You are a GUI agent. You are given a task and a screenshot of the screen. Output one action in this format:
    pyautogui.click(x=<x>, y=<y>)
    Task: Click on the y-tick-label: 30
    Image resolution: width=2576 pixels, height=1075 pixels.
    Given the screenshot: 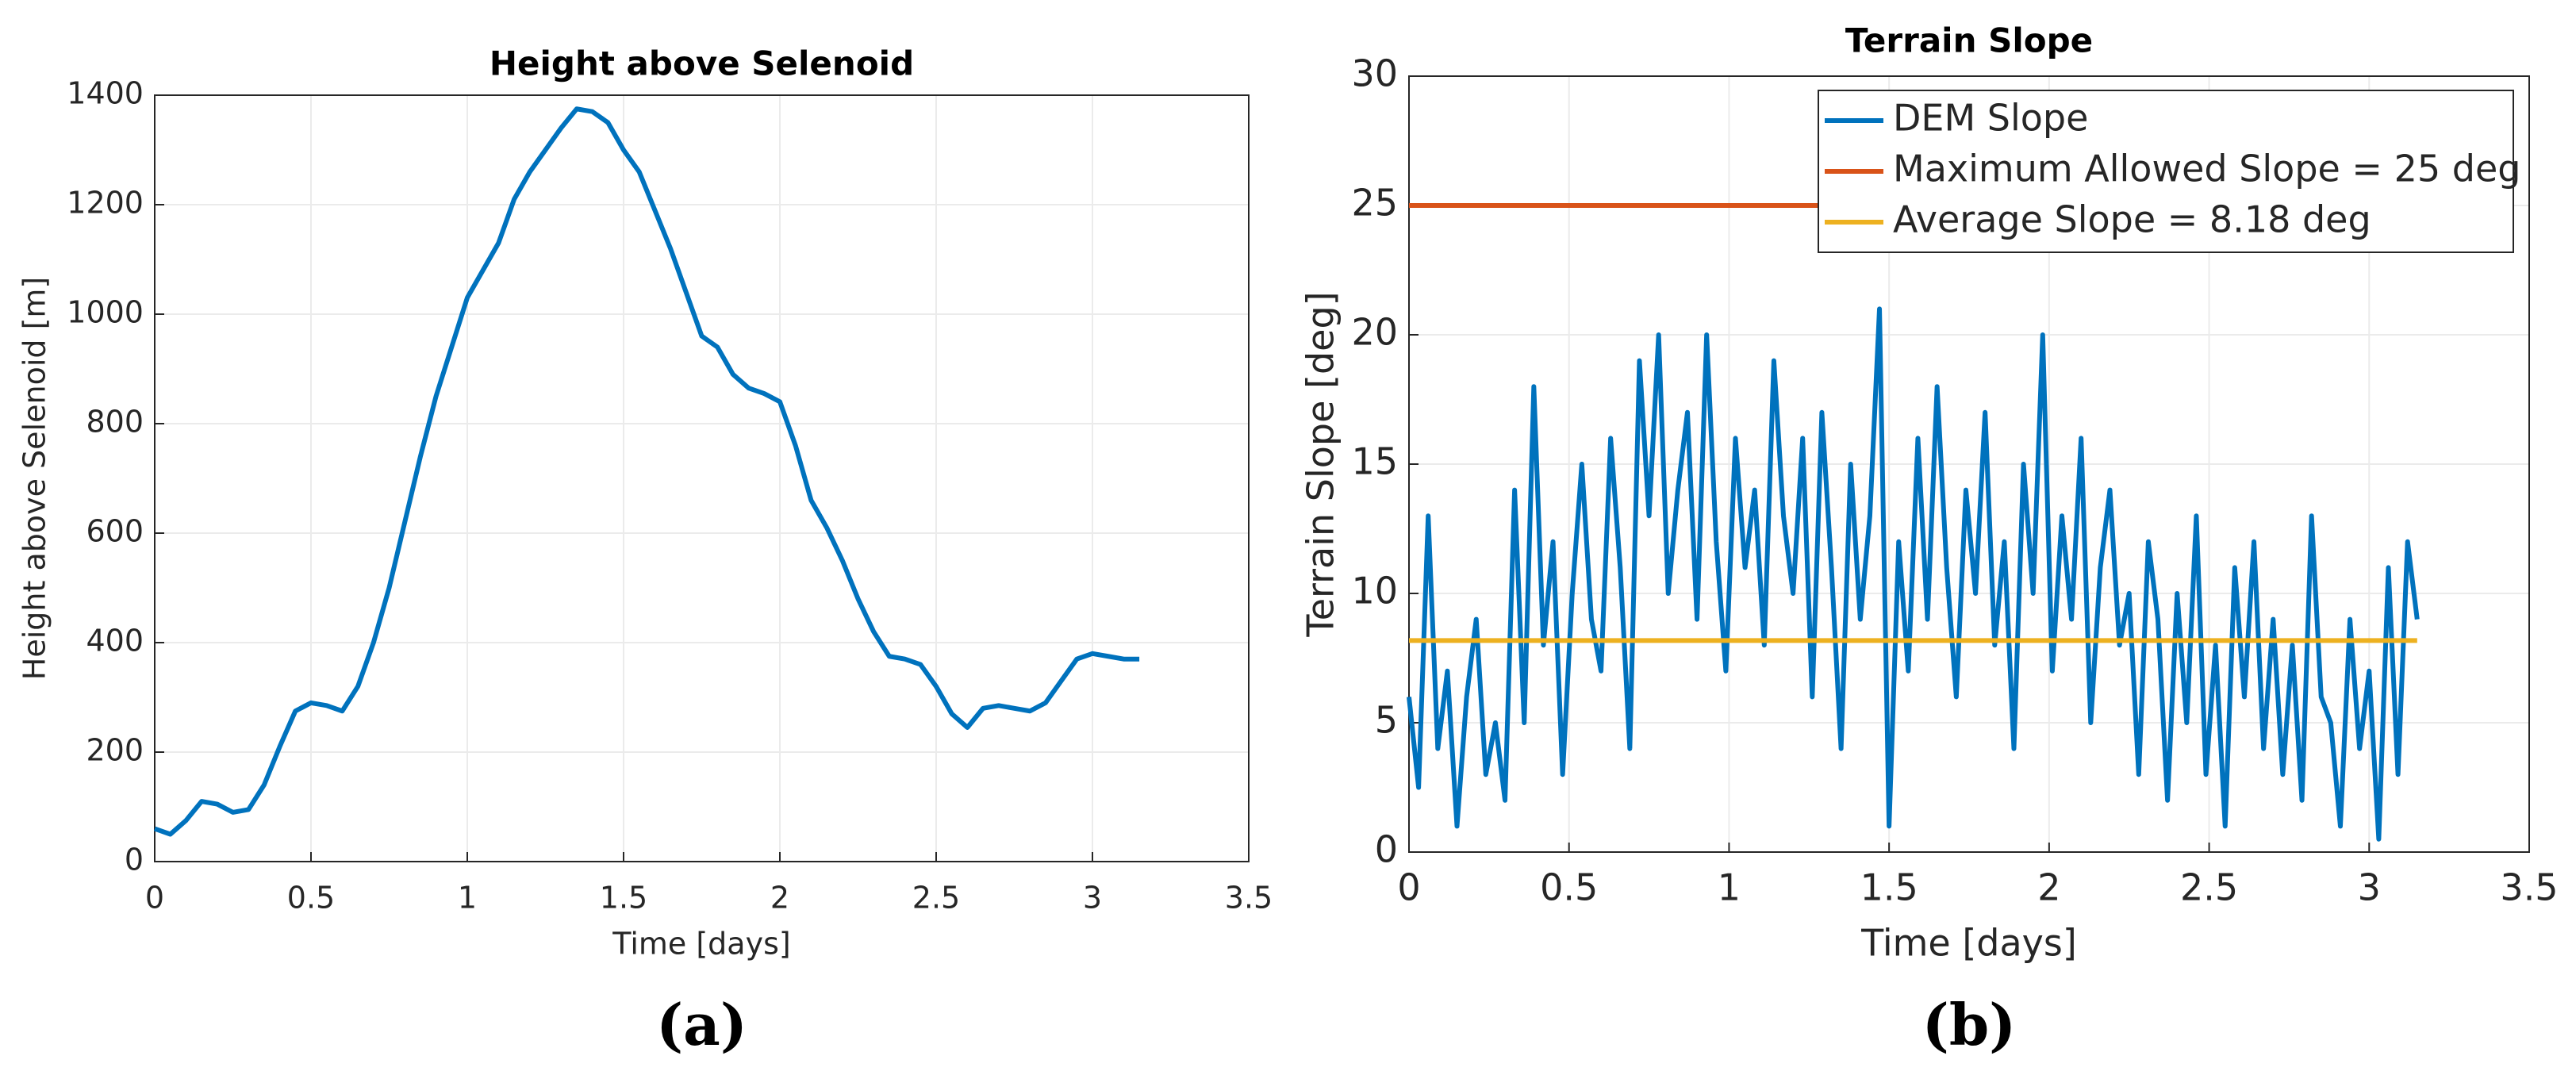 What is the action you would take?
    pyautogui.click(x=1374, y=74)
    